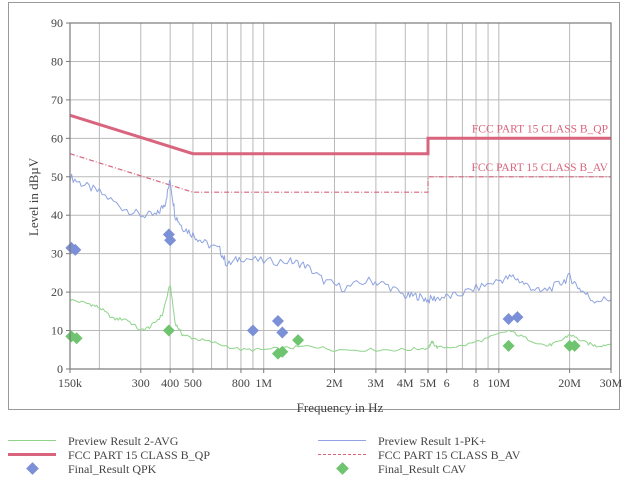 This screenshot has height=482, width=629. Describe the element at coordinates (498, 383) in the screenshot. I see `x-tick-label: 10M` at that location.